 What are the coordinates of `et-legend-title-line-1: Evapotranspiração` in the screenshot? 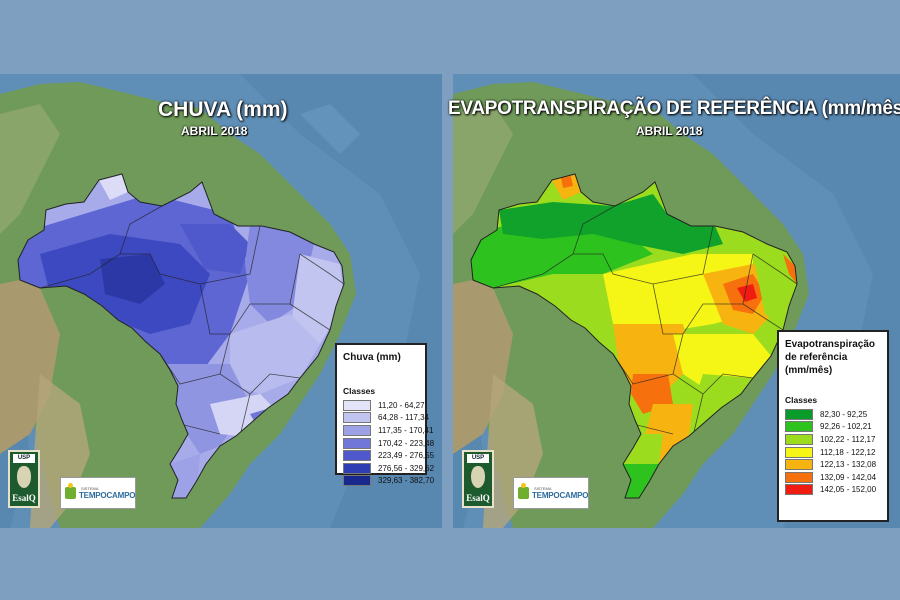 It's located at (830, 344).